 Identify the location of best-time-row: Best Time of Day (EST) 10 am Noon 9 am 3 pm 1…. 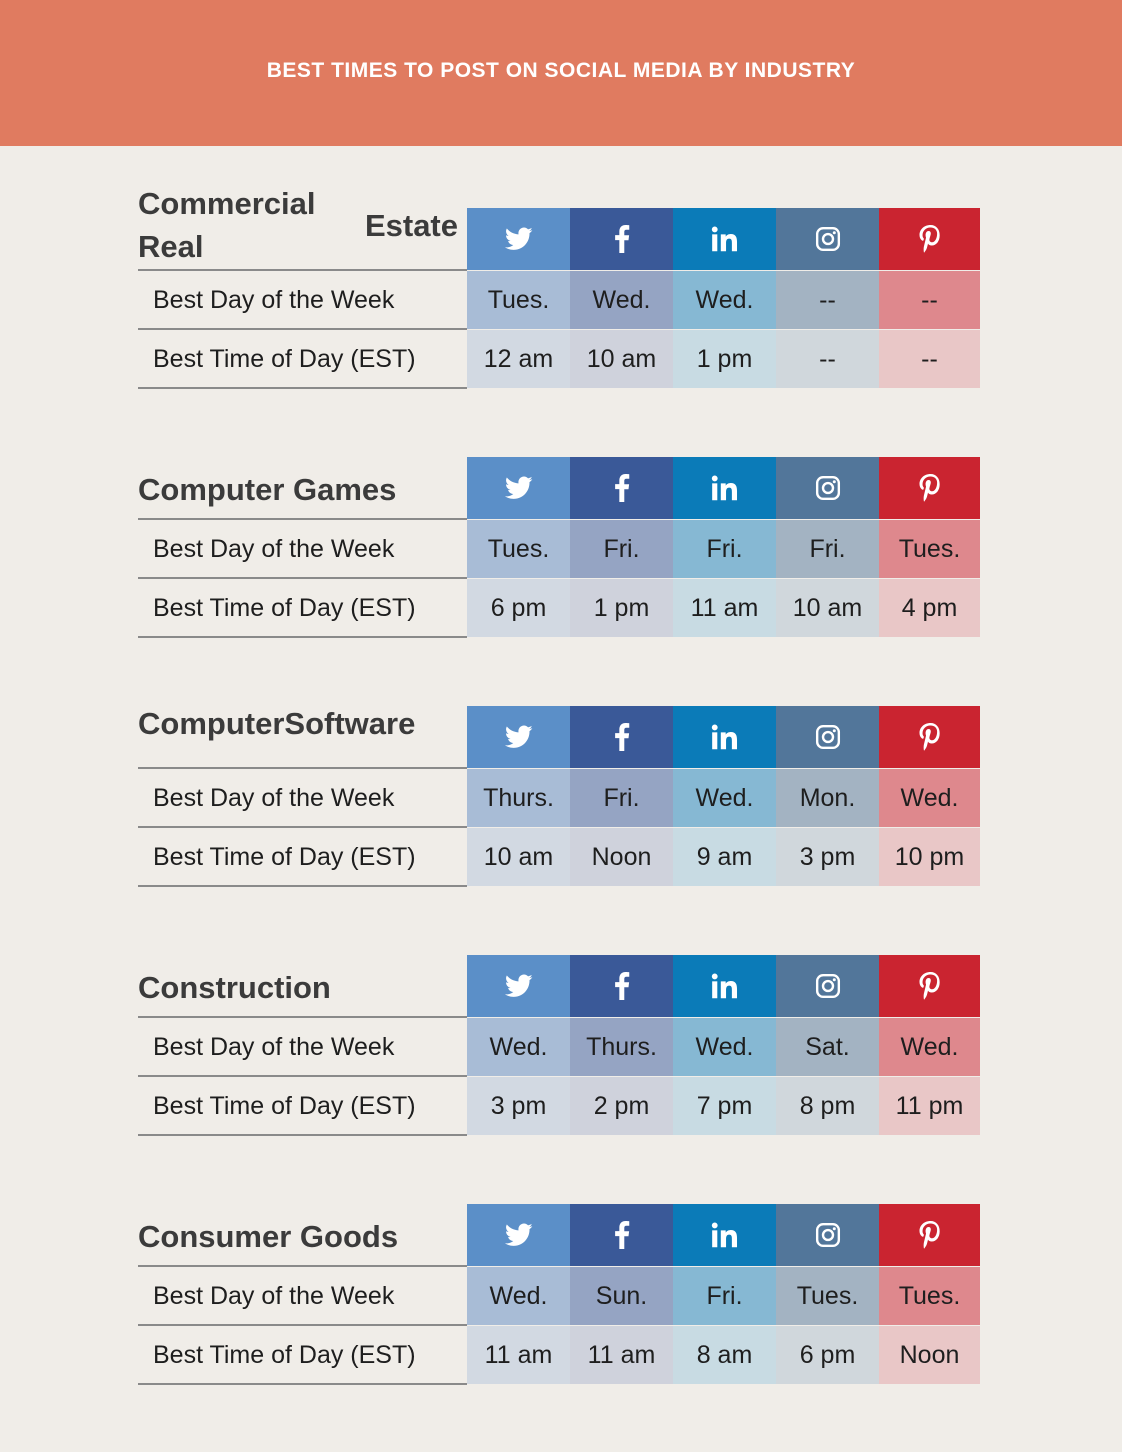
(559, 857).